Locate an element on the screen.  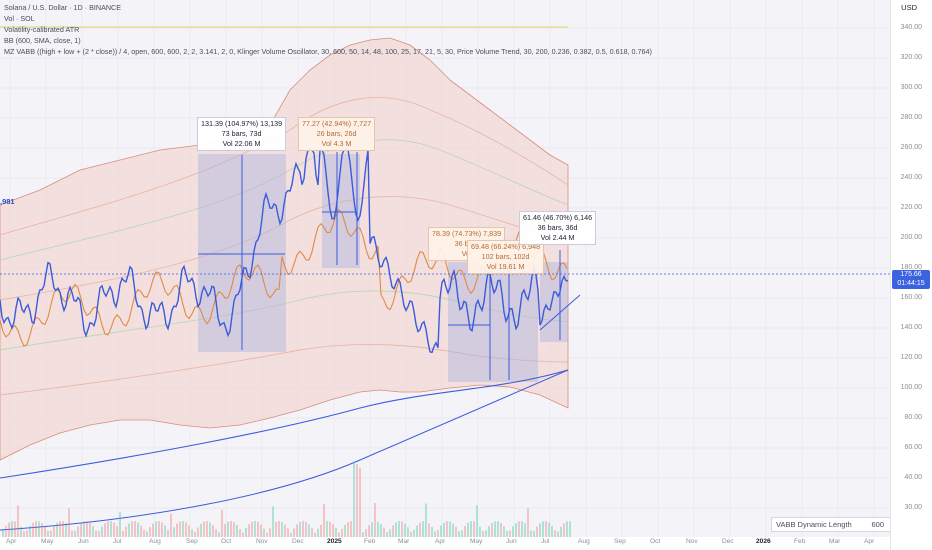
callout-3-volume: Vol is located at coordinates (466, 254).